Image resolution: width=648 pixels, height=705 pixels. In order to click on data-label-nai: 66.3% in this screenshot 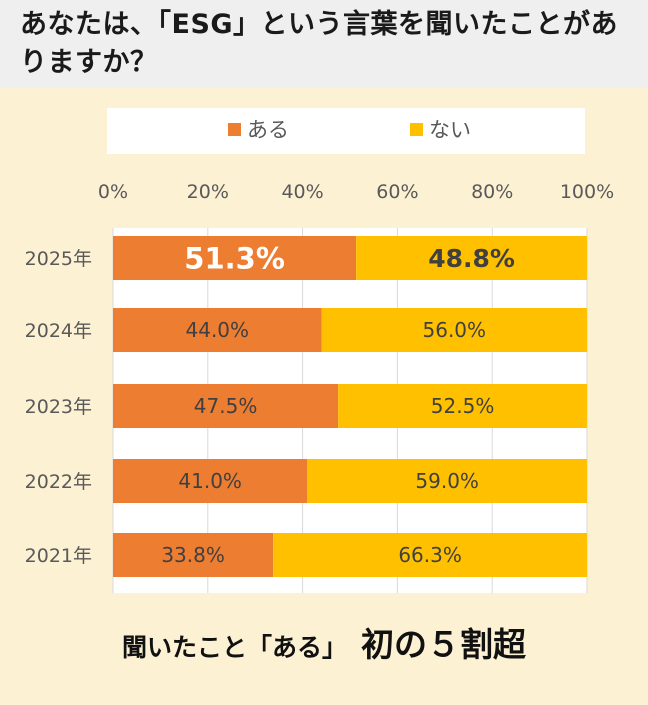, I will do `click(430, 555)`.